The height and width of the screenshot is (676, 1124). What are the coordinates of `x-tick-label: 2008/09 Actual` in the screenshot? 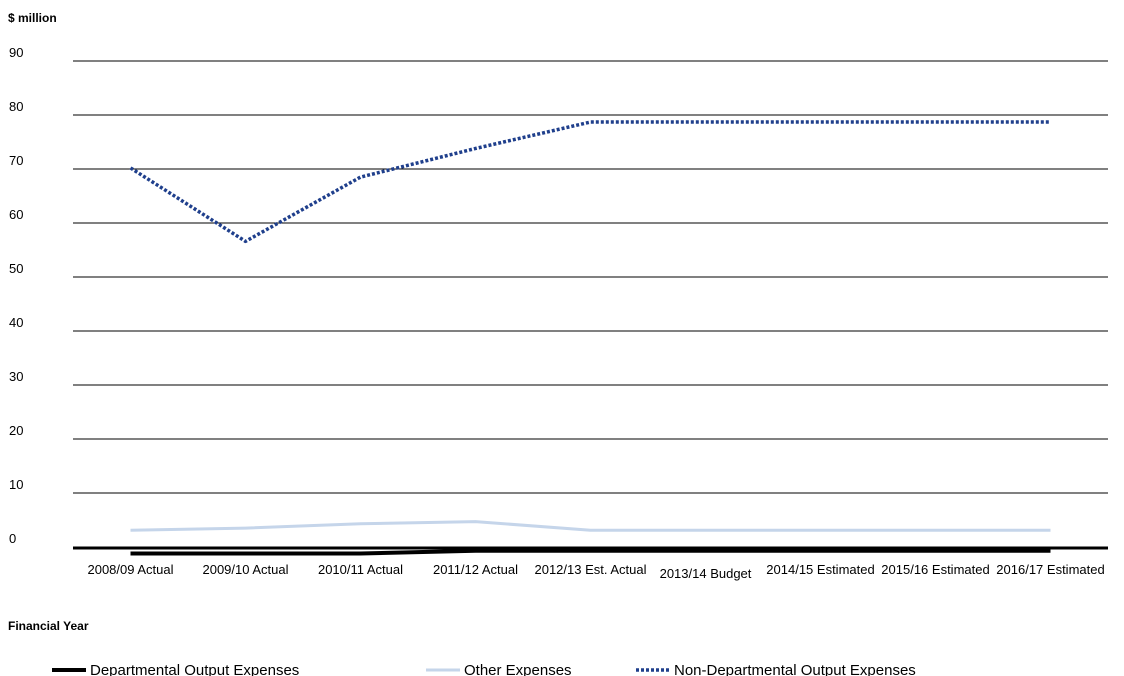 It's located at (130, 569).